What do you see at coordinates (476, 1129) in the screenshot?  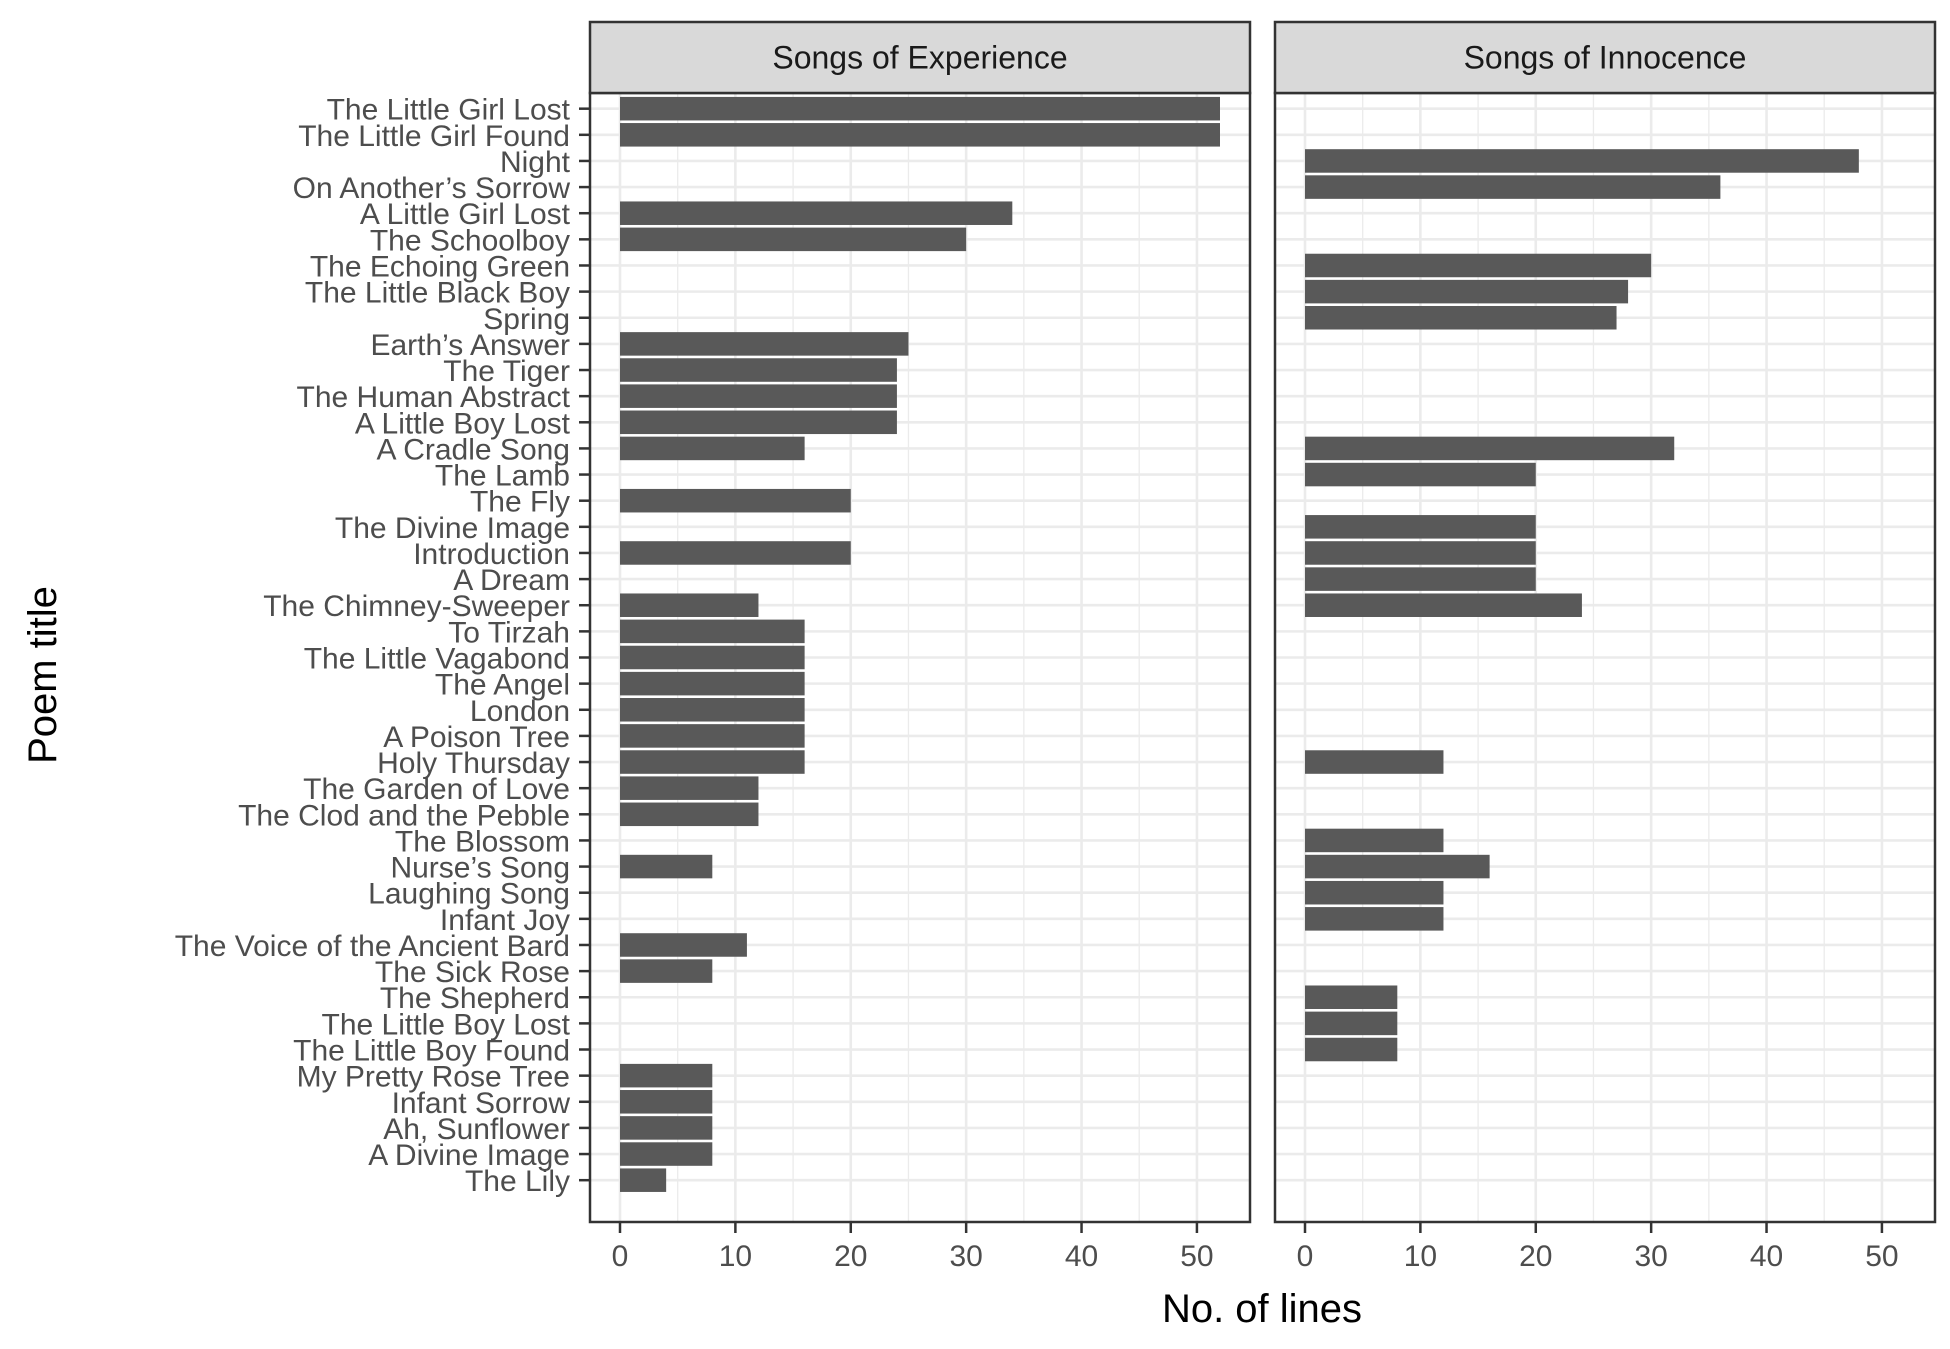 I see `y-tick-label: Ah, Sunflower` at bounding box center [476, 1129].